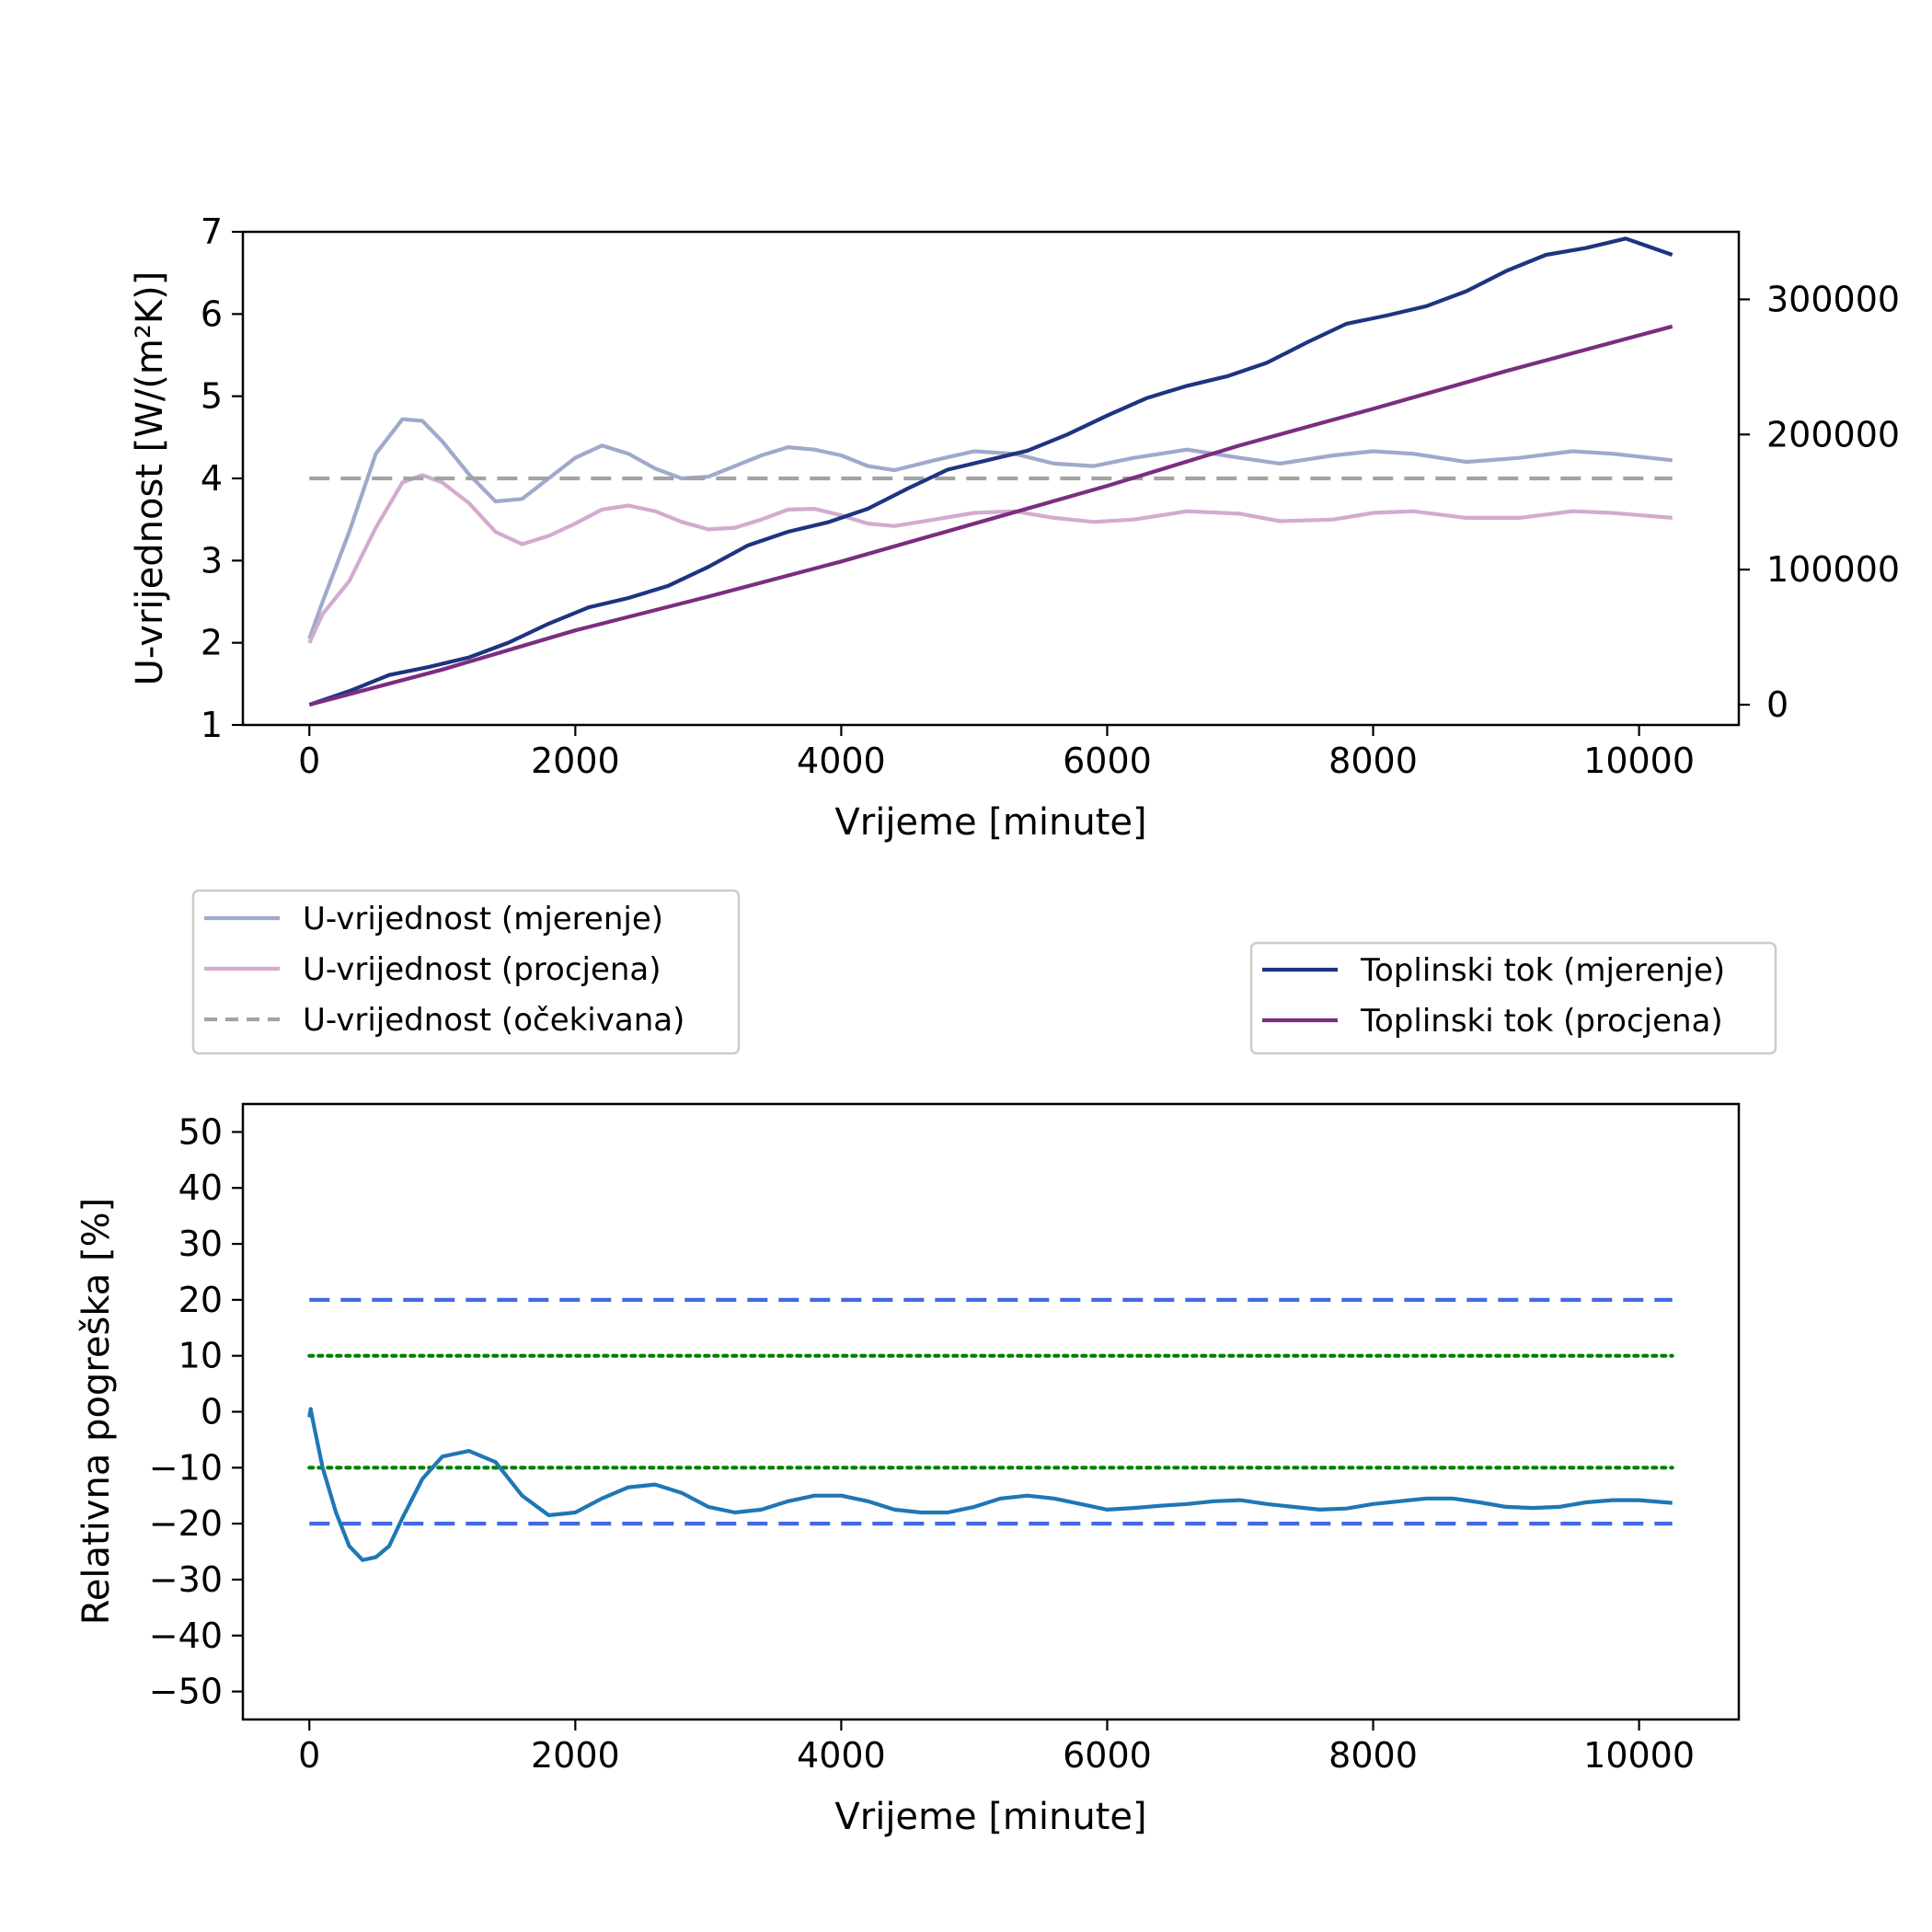  I want to click on bottom-y-axis-label: Relativna pogreška [%], so click(96, 1411).